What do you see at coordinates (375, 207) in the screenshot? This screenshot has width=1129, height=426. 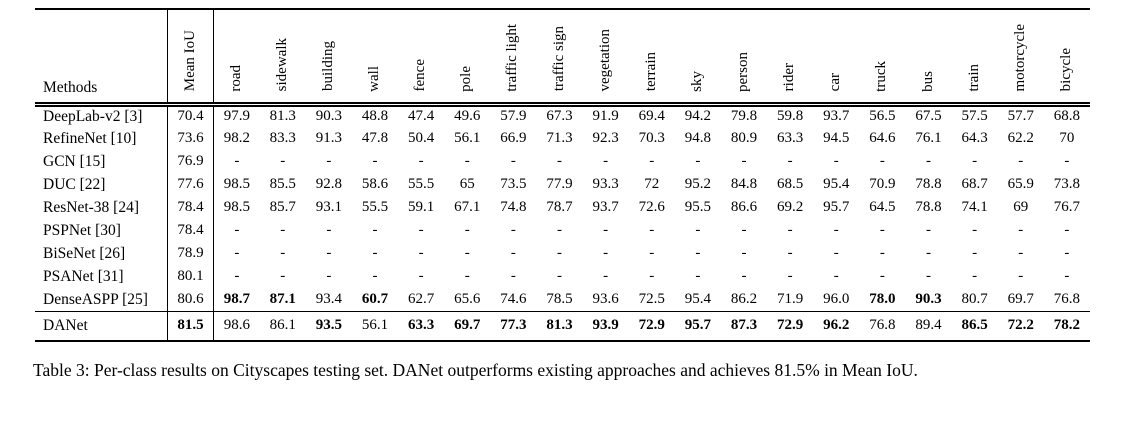 I see `value-cell: 55.5` at bounding box center [375, 207].